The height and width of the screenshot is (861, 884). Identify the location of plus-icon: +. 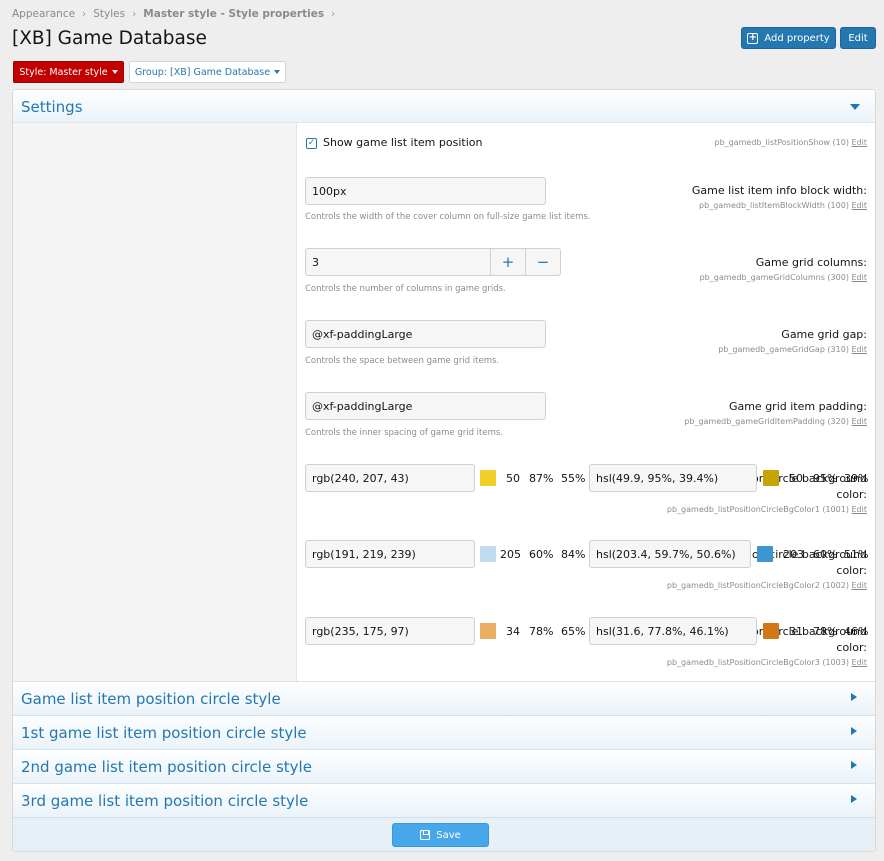
(508, 262).